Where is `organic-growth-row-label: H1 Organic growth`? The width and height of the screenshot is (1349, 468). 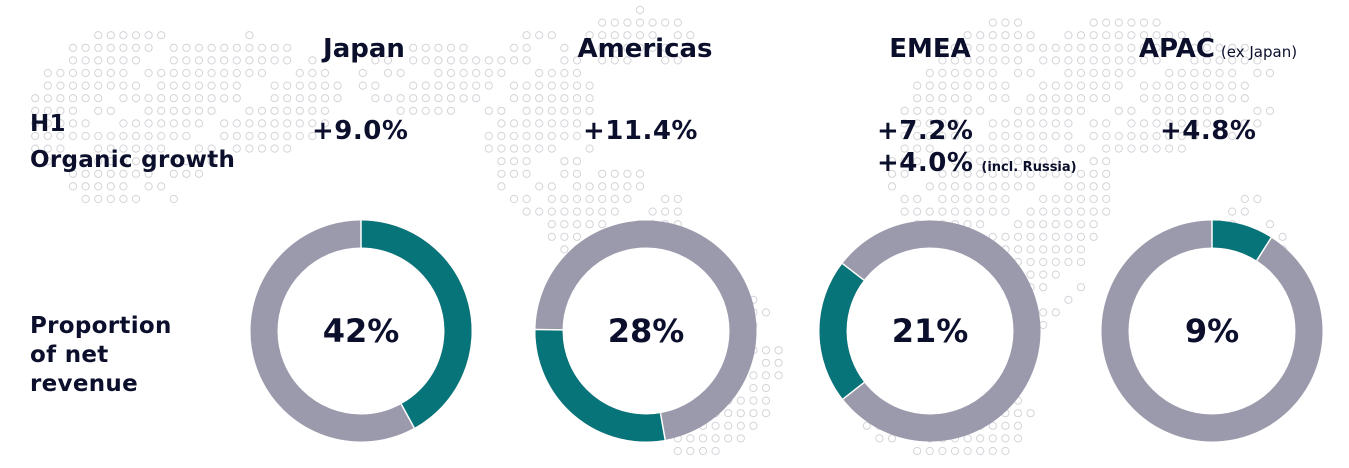 organic-growth-row-label: H1 Organic growth is located at coordinates (132, 142).